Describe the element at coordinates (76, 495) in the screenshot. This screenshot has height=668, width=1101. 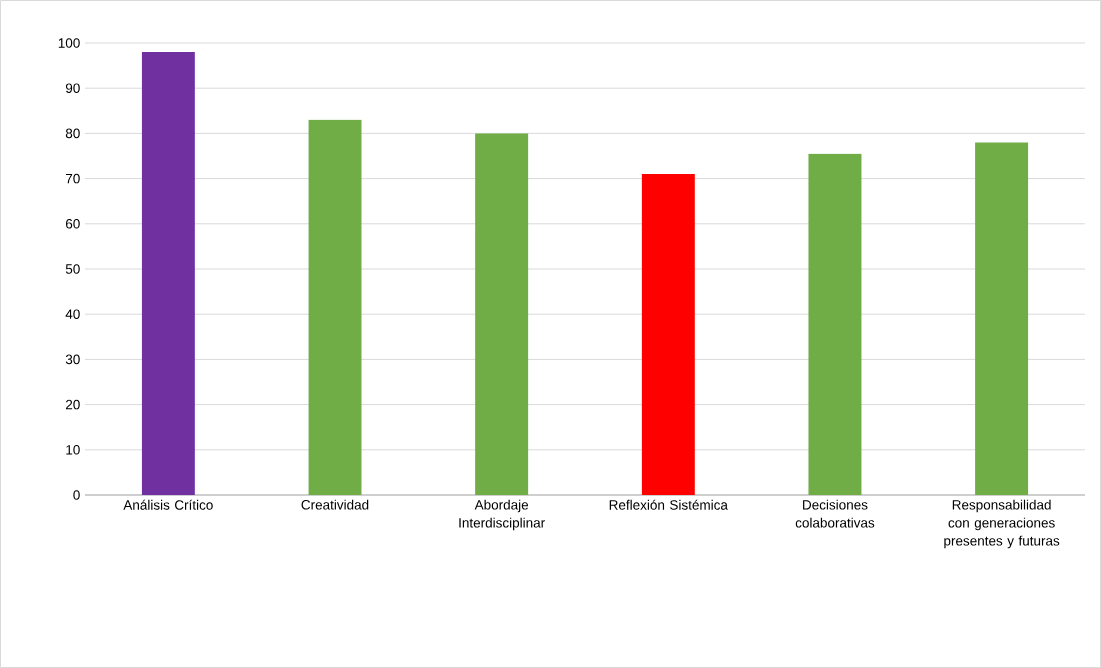
I see `y-tick-label: 0` at that location.